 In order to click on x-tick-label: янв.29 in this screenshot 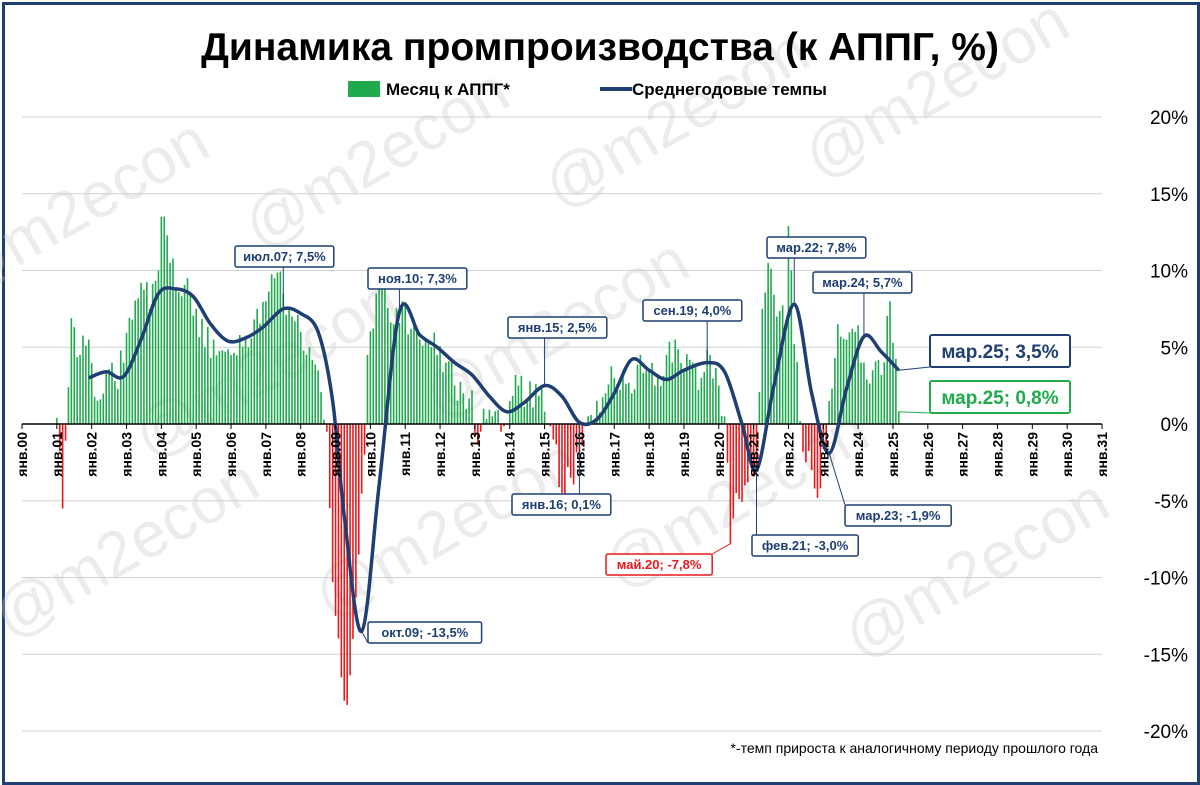, I will do `click(1032, 454)`.